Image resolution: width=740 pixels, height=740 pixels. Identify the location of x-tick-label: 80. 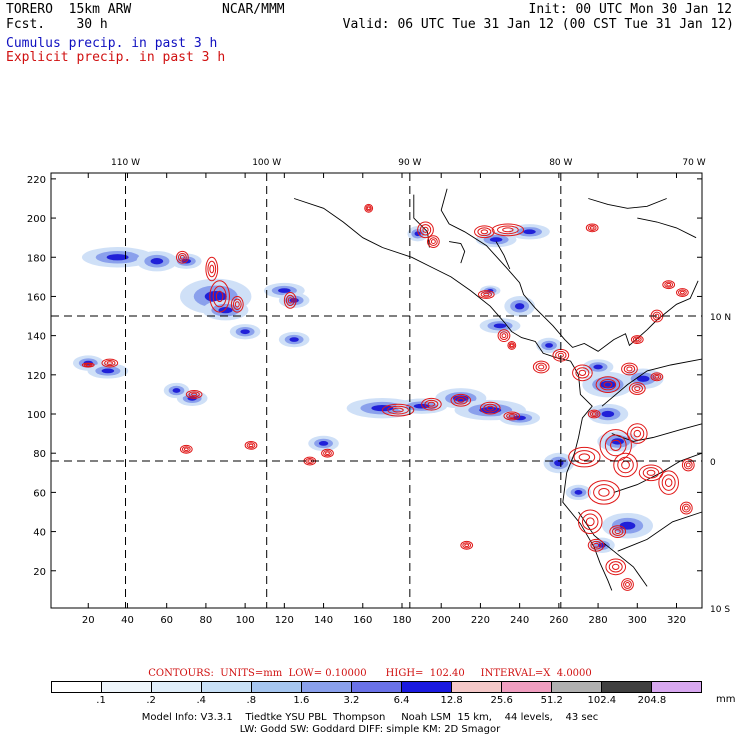
(206, 620).